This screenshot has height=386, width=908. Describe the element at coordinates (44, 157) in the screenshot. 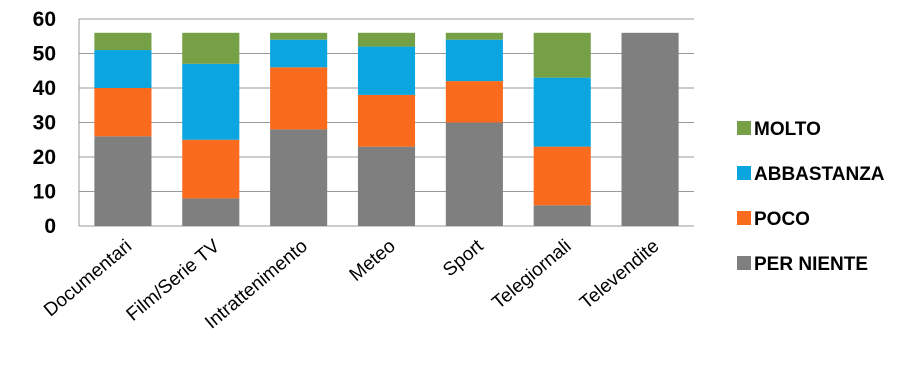

I see `y-tick-label: 20` at that location.